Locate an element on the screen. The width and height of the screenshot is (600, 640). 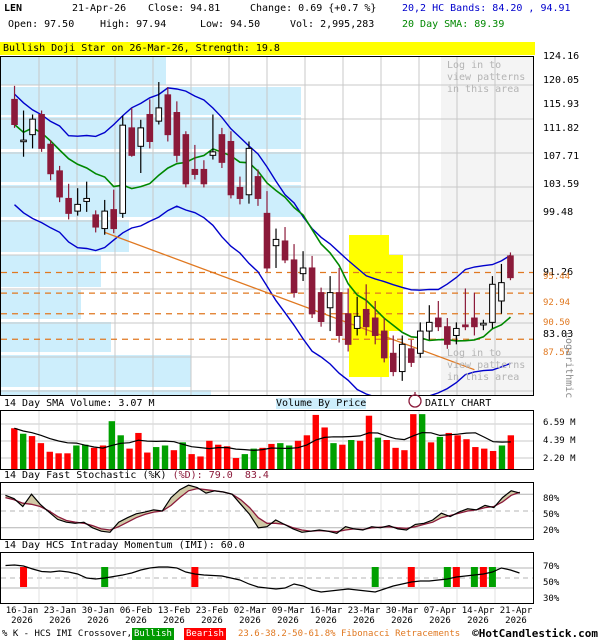
low-label: Low: 94.50 is located at coordinates (230, 24).